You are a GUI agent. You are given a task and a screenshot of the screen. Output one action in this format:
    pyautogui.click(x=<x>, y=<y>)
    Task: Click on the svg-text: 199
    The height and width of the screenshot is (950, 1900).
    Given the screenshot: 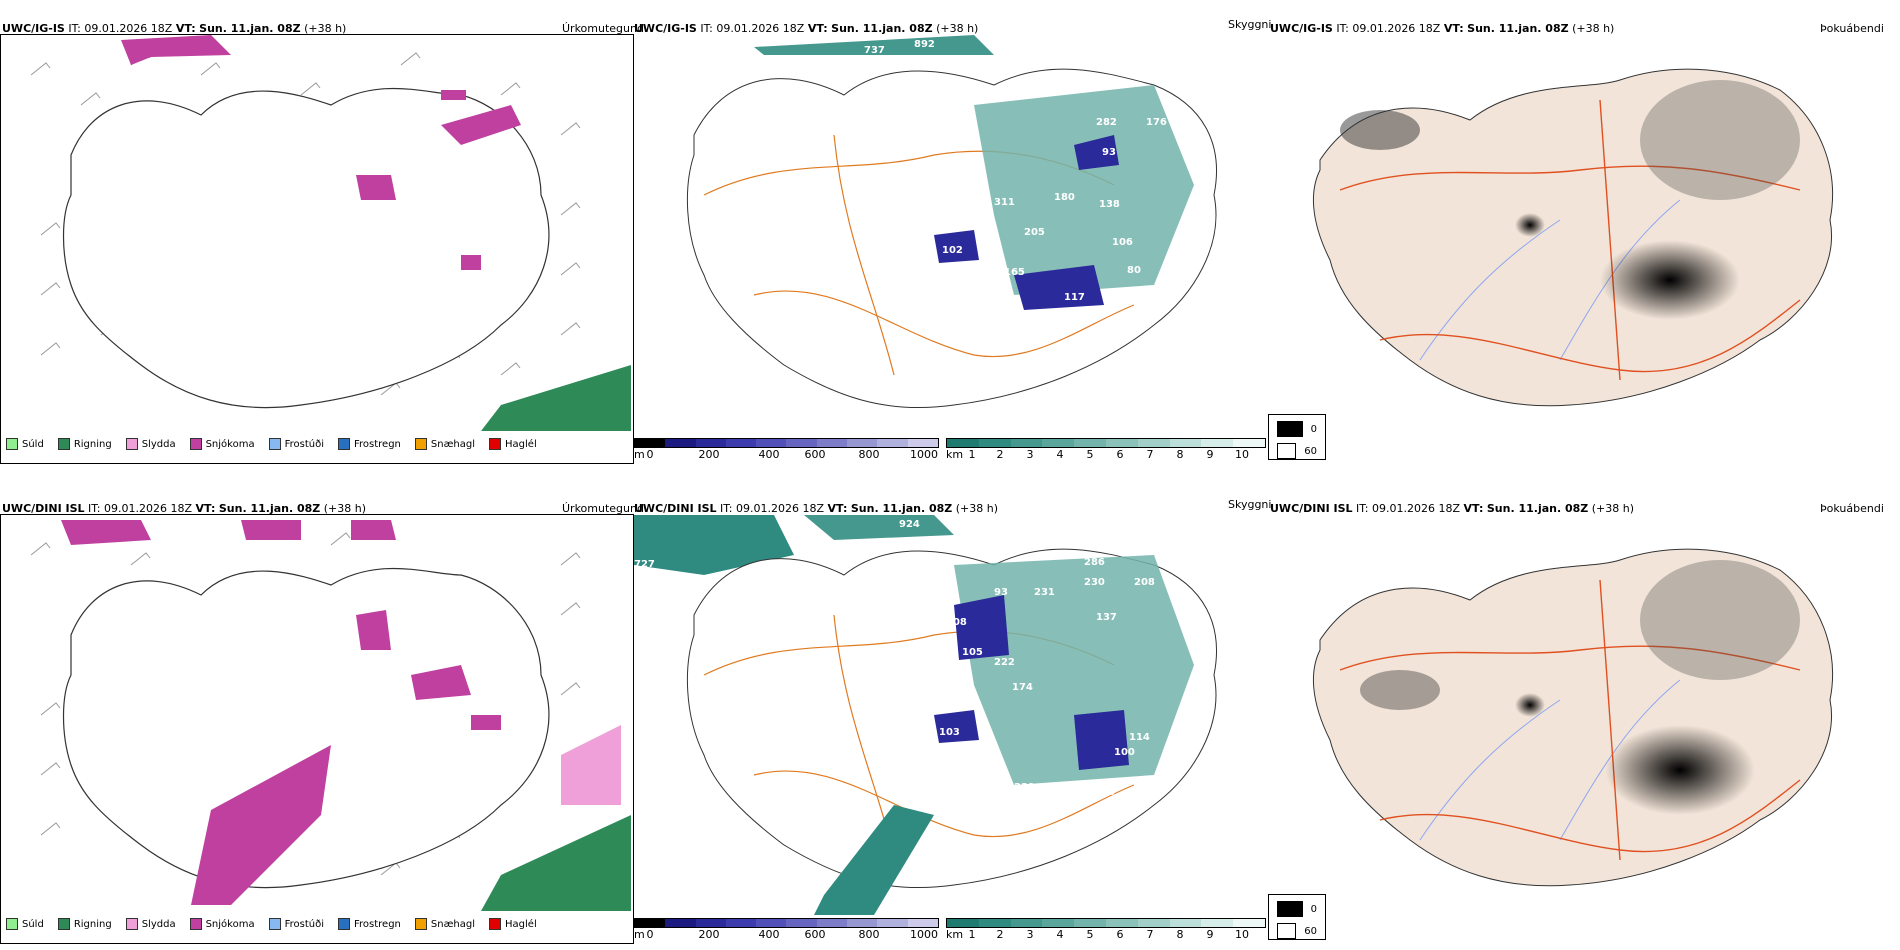 What is the action you would take?
    pyautogui.click(x=974, y=182)
    